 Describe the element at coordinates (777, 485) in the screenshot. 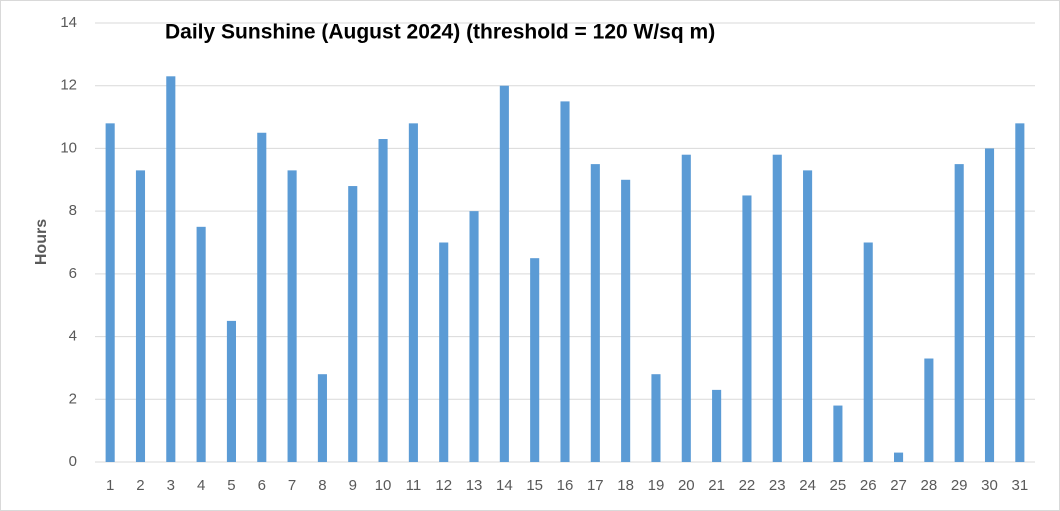

I see `x-tick-label: 23` at that location.